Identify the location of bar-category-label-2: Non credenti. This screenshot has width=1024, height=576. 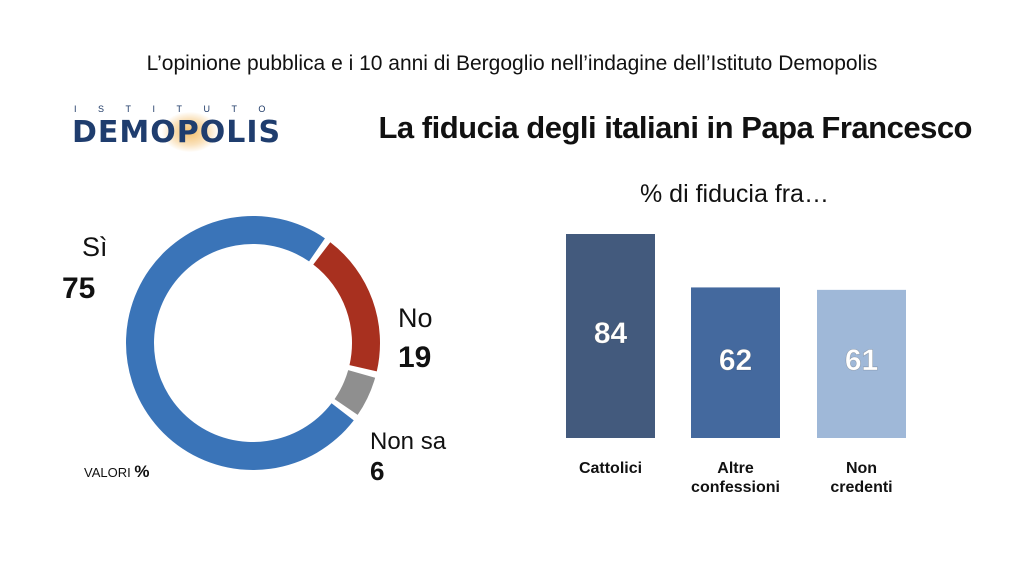
(862, 478).